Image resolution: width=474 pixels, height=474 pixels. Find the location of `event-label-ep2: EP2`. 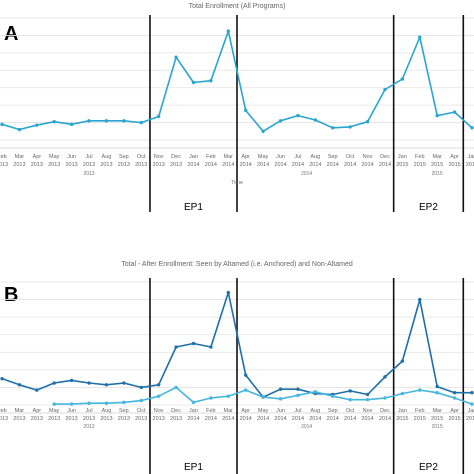

event-label-ep2: EP2 is located at coordinates (428, 467).